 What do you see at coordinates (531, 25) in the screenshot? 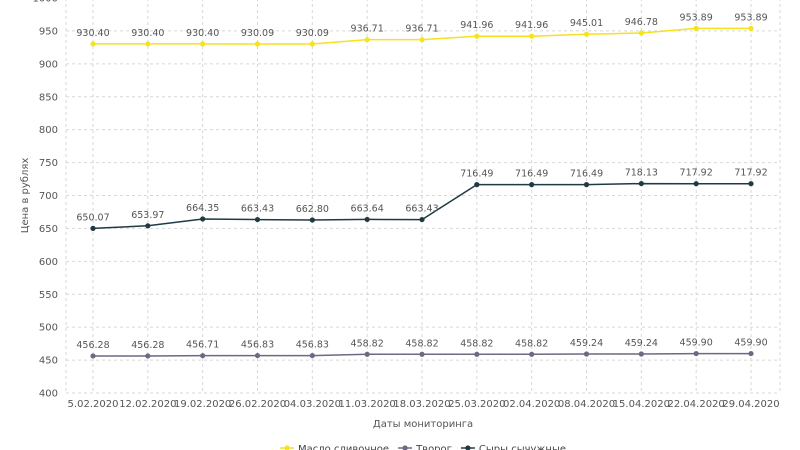
I see `data-label: 941.96` at bounding box center [531, 25].